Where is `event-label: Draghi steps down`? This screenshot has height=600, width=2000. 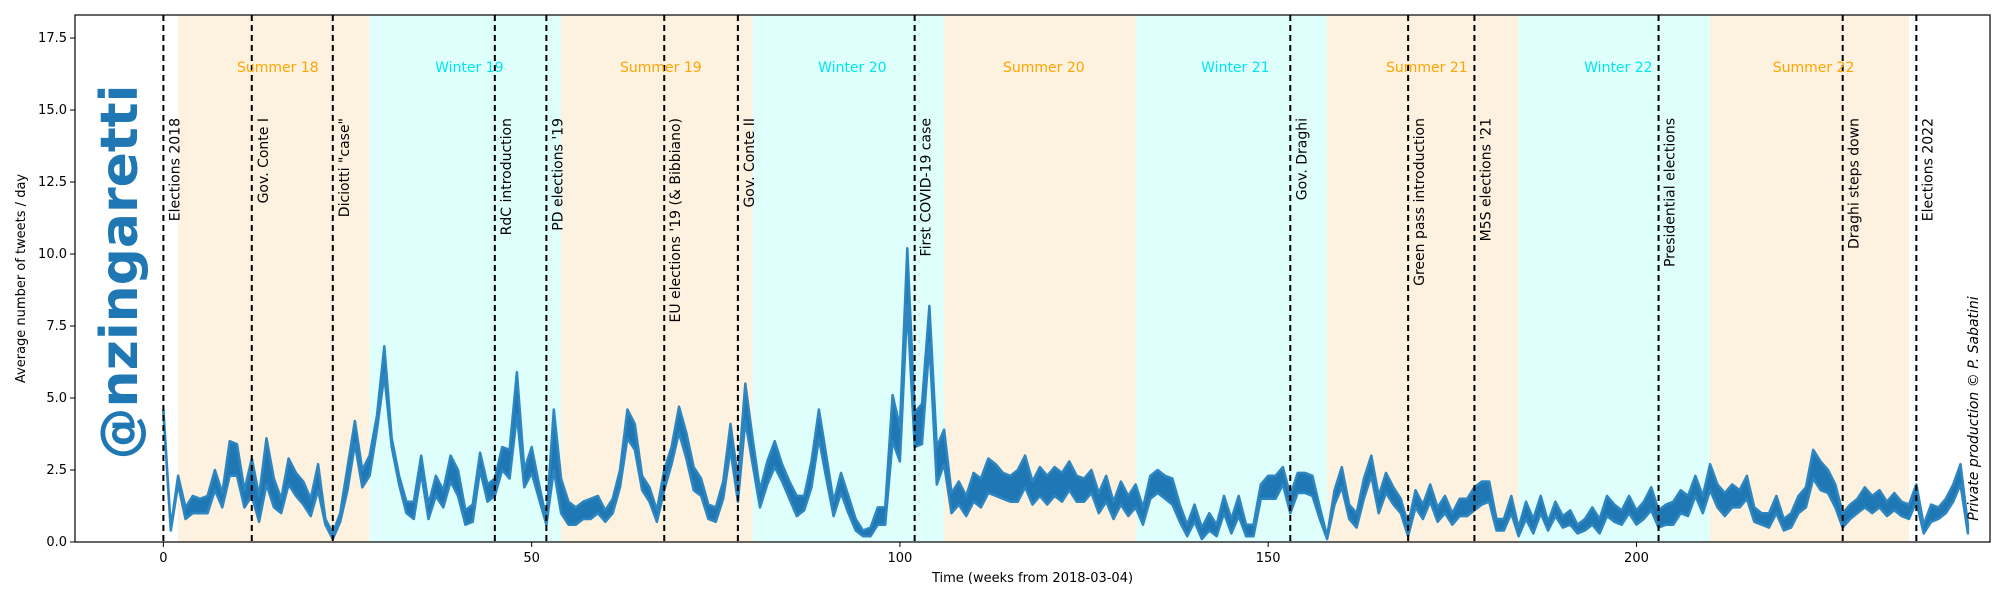 event-label: Draghi steps down is located at coordinates (1855, 183).